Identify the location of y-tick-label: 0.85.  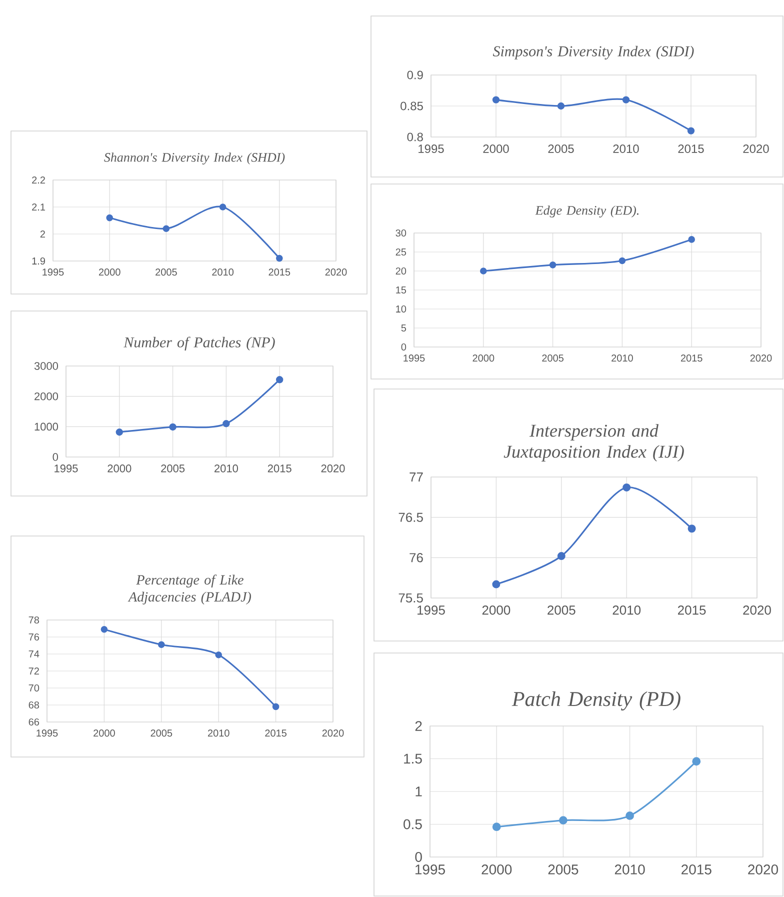
(411, 106).